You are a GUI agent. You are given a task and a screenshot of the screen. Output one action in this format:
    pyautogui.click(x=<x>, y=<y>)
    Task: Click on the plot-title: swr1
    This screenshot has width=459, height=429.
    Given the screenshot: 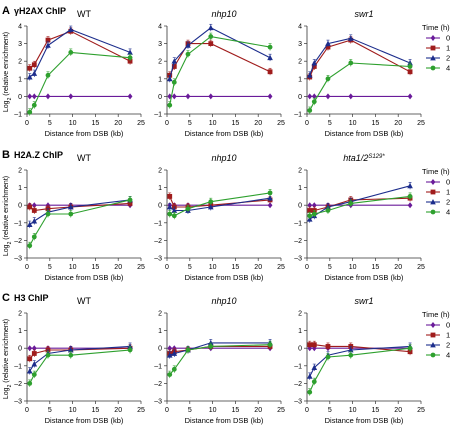 What is the action you would take?
    pyautogui.click(x=363, y=14)
    